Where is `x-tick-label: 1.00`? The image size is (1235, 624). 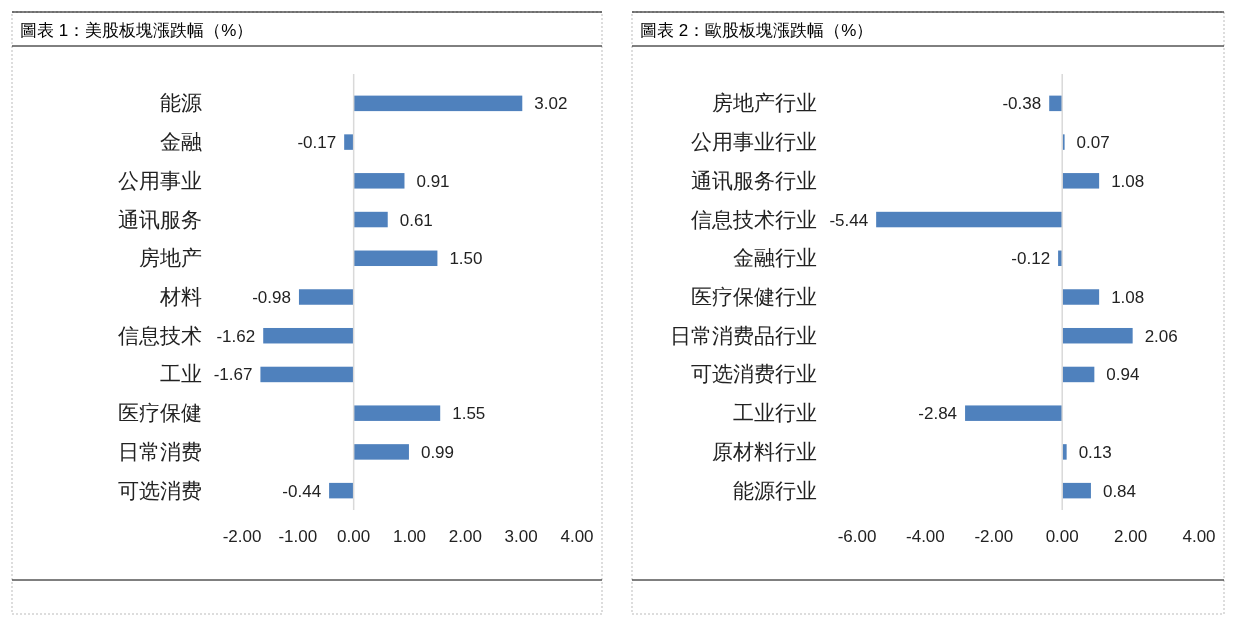
x-tick-label: 1.00 is located at coordinates (409, 536).